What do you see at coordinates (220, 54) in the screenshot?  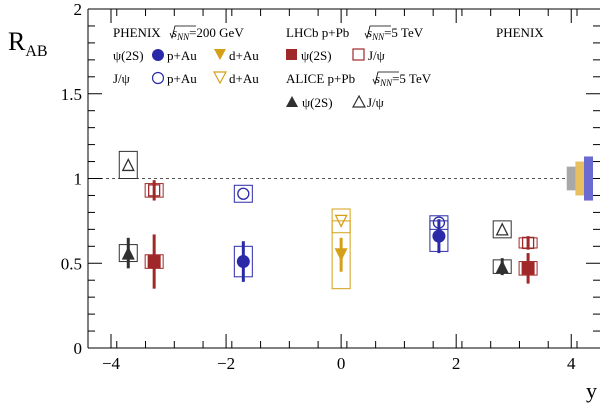 I see `legend-dau-psi2s-marker` at bounding box center [220, 54].